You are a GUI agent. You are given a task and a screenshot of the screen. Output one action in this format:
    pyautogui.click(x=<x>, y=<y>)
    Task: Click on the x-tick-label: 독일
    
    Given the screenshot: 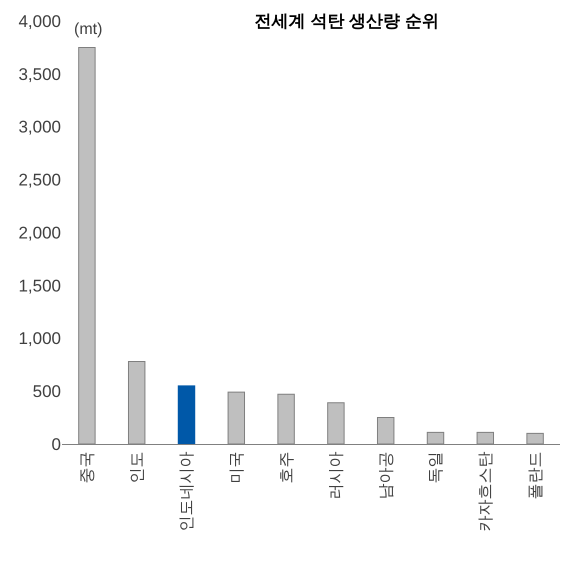 What is the action you would take?
    pyautogui.click(x=436, y=467)
    